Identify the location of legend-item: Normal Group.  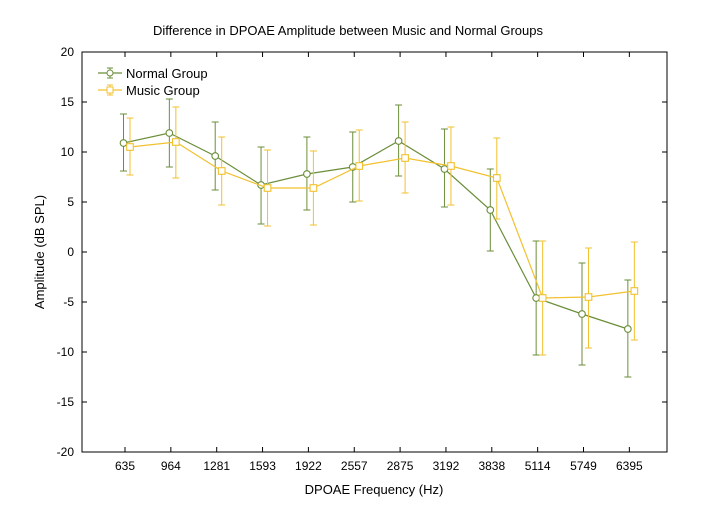
(153, 73).